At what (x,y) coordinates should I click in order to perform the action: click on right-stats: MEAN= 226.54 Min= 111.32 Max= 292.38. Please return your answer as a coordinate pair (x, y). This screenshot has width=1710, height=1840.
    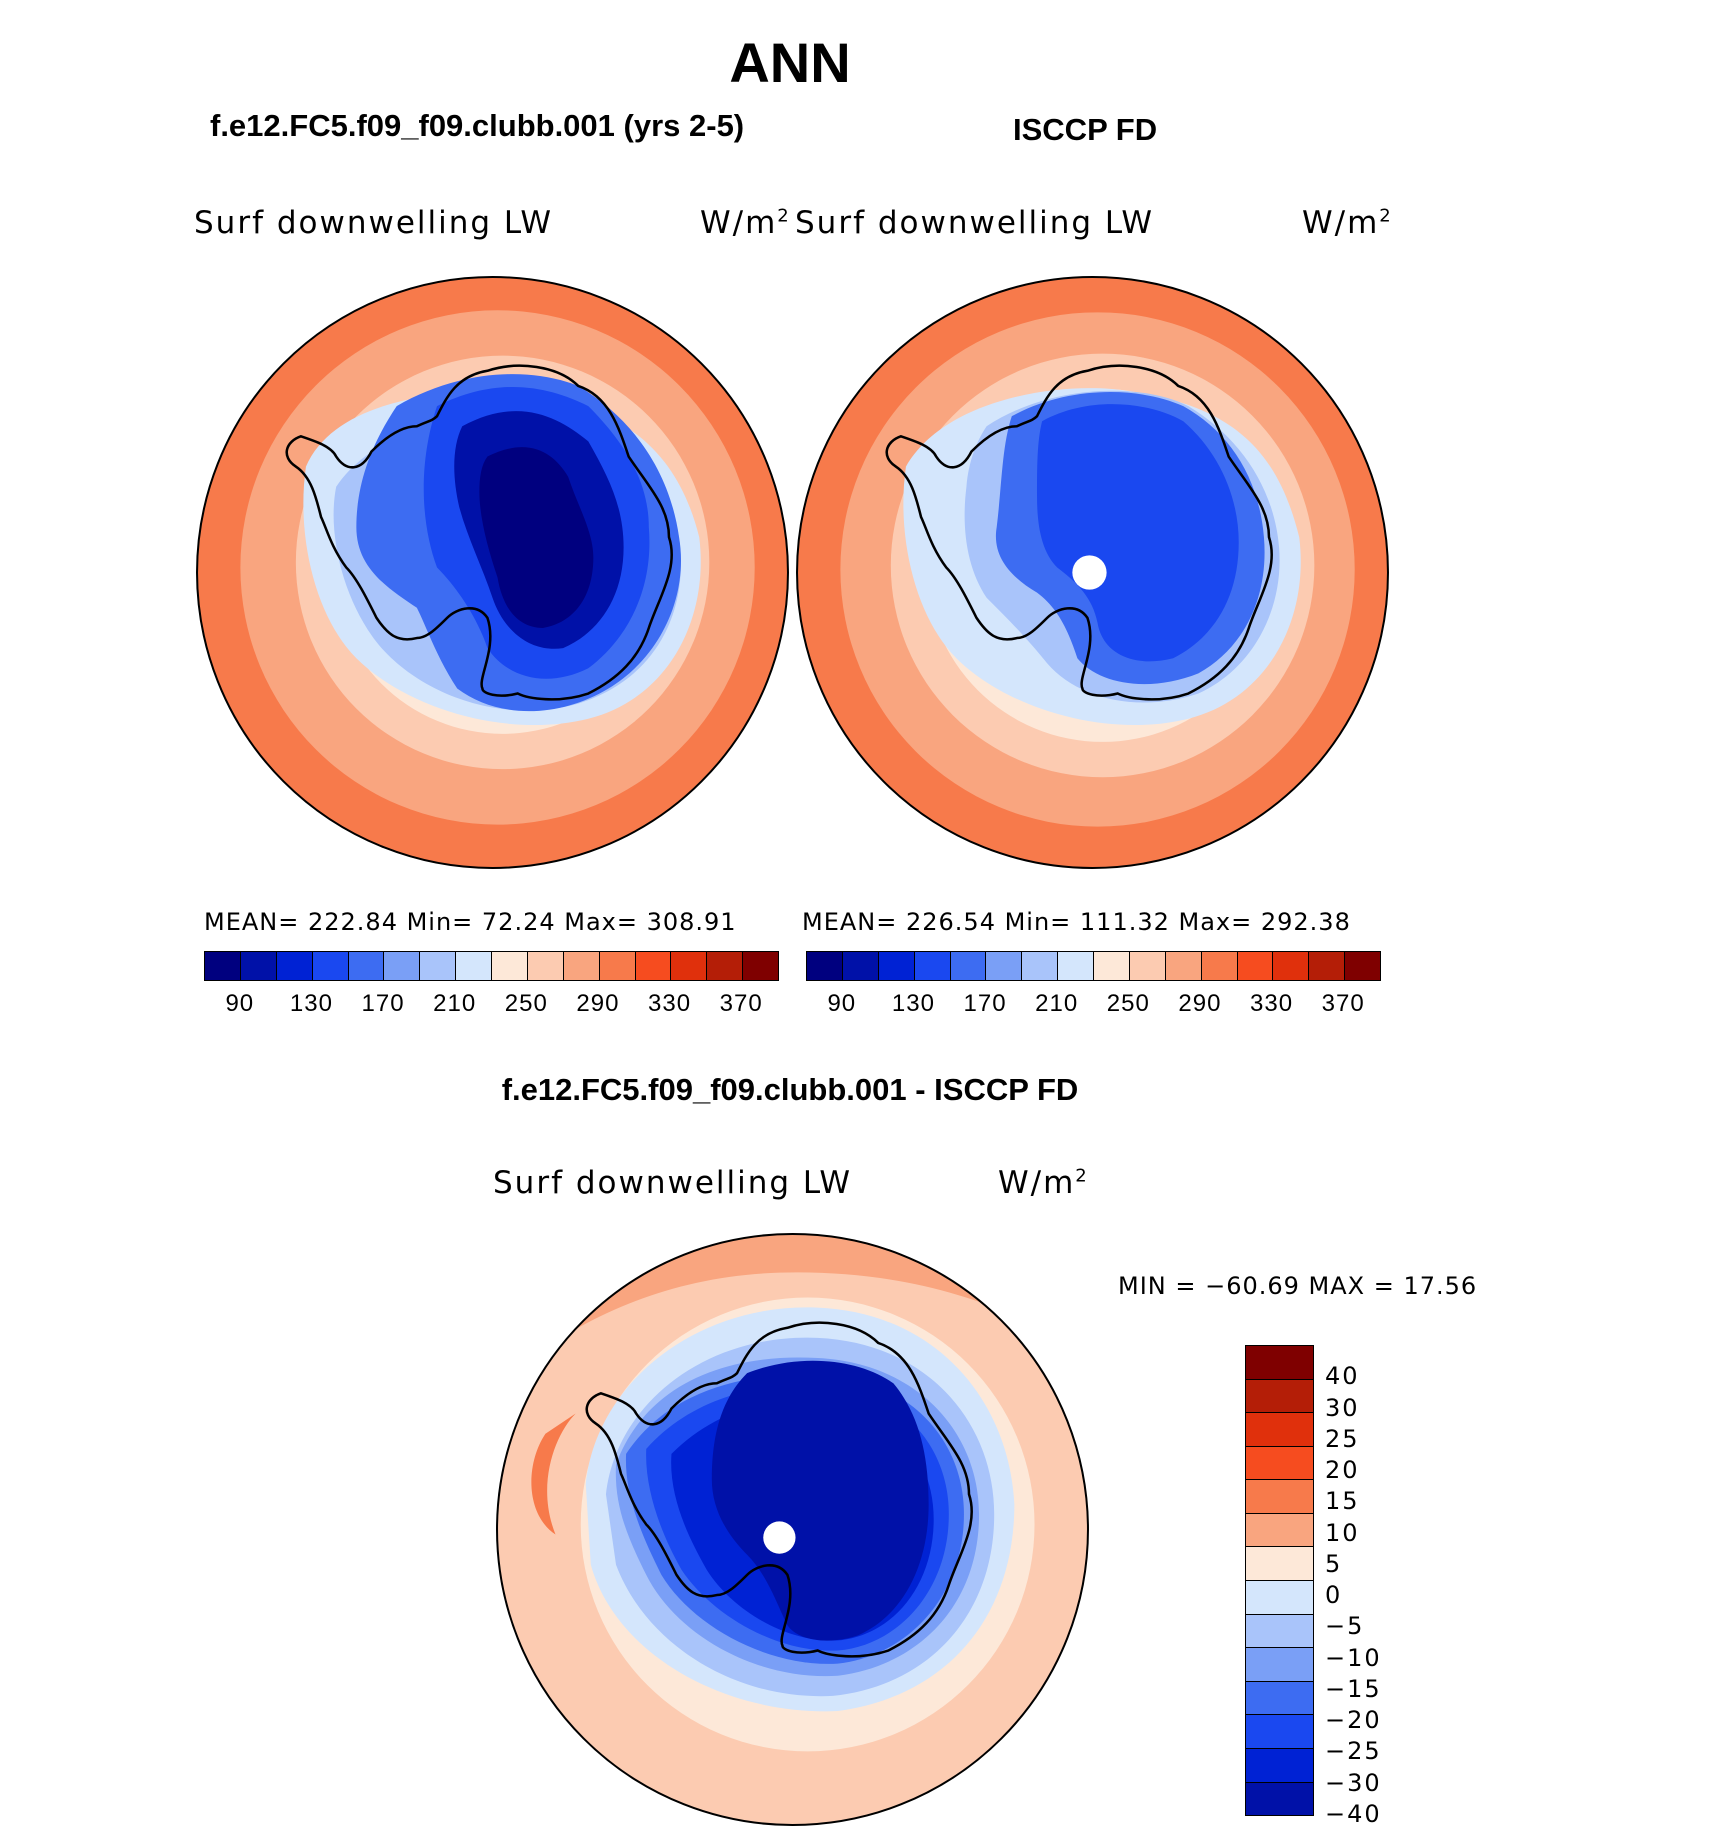
    Looking at the image, I should click on (1076, 922).